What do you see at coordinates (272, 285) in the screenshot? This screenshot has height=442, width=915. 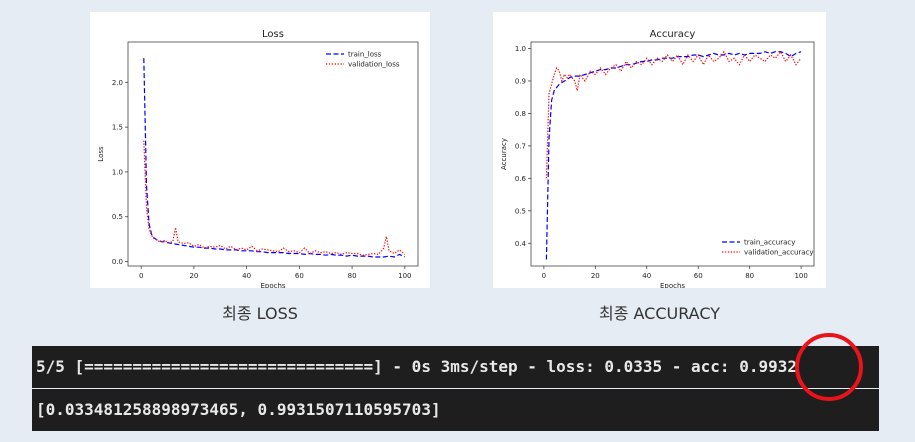 I see `loss-xlabel: Epochs` at bounding box center [272, 285].